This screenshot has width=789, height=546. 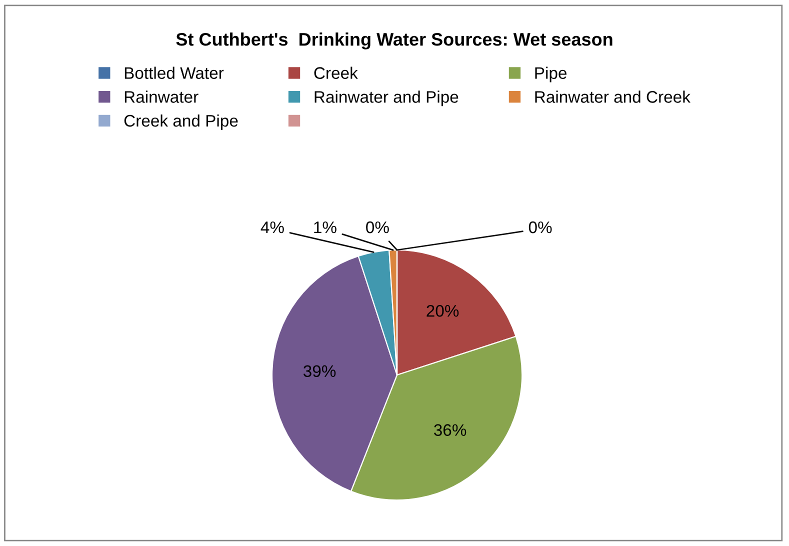 I want to click on legend-label: Rainwater and Pipe, so click(x=386, y=98).